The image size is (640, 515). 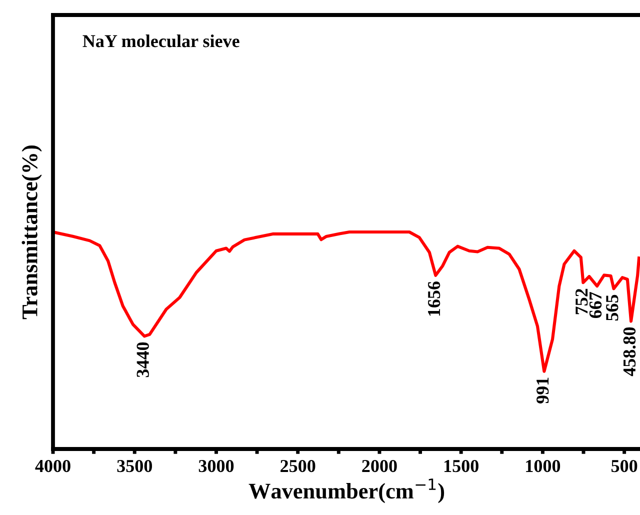 I want to click on annotation: 565, so click(x=612, y=307).